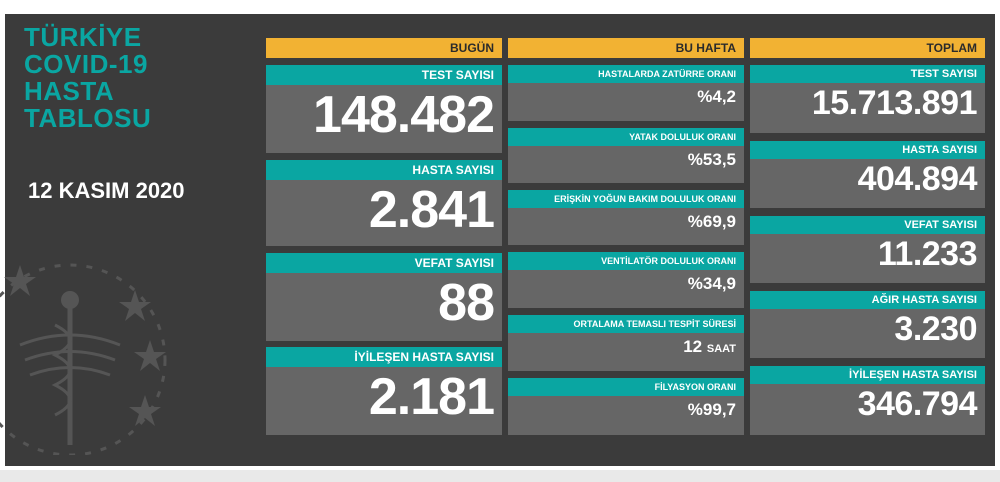 The width and height of the screenshot is (1000, 482). What do you see at coordinates (867, 249) in the screenshot?
I see `total-card: VEFAT SAYISI 11.233` at bounding box center [867, 249].